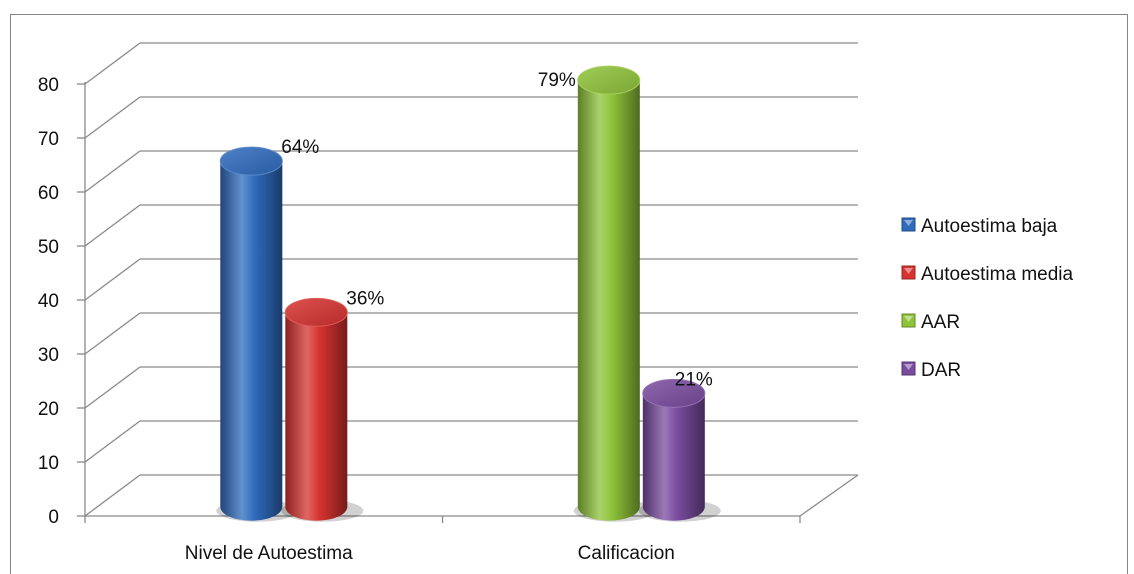 This screenshot has height=574, width=1134. I want to click on y-tick-label: 80, so click(48, 85).